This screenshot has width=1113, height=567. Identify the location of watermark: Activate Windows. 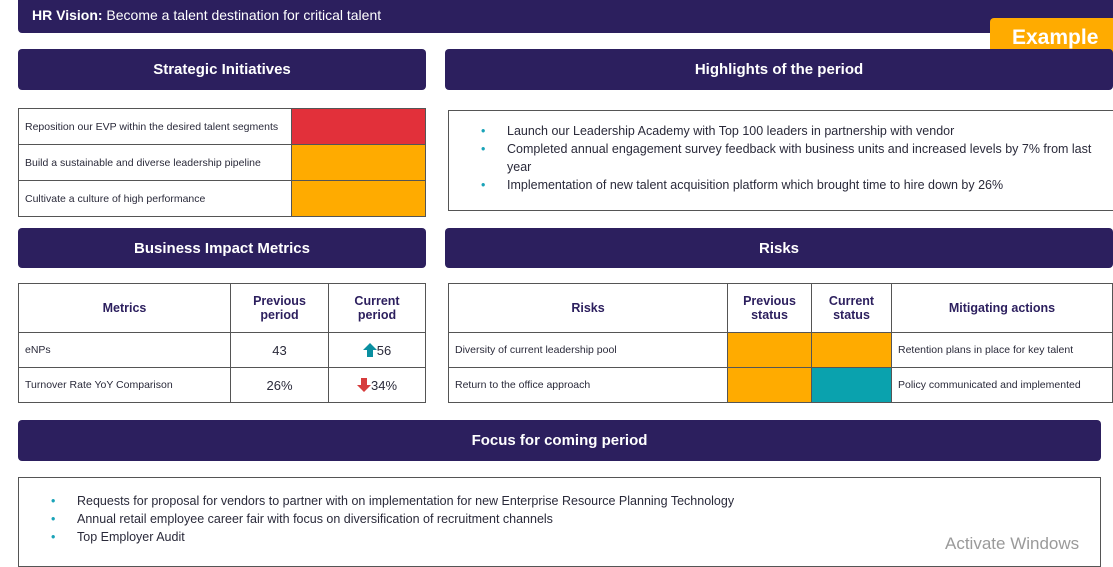
(1012, 543).